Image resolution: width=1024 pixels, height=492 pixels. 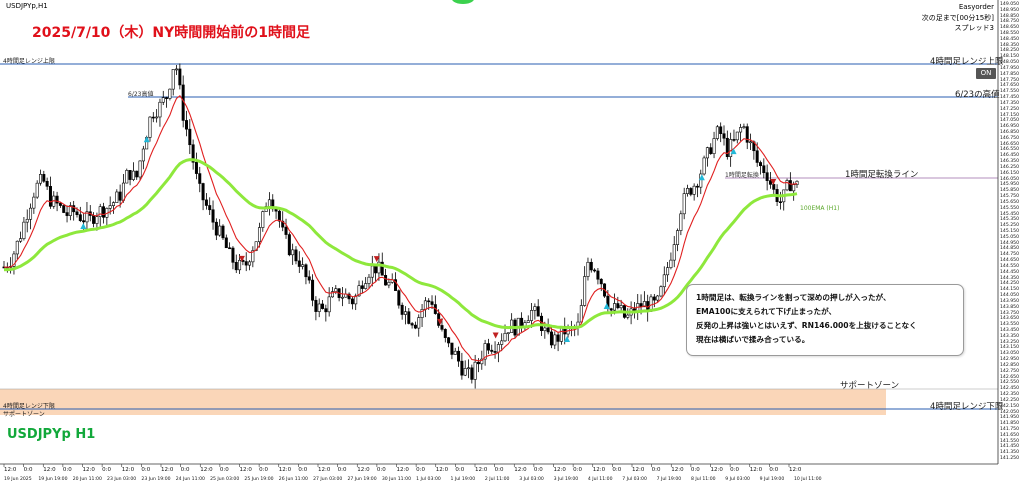 I want to click on price-tick-label: 145.450, so click(x=1009, y=214).